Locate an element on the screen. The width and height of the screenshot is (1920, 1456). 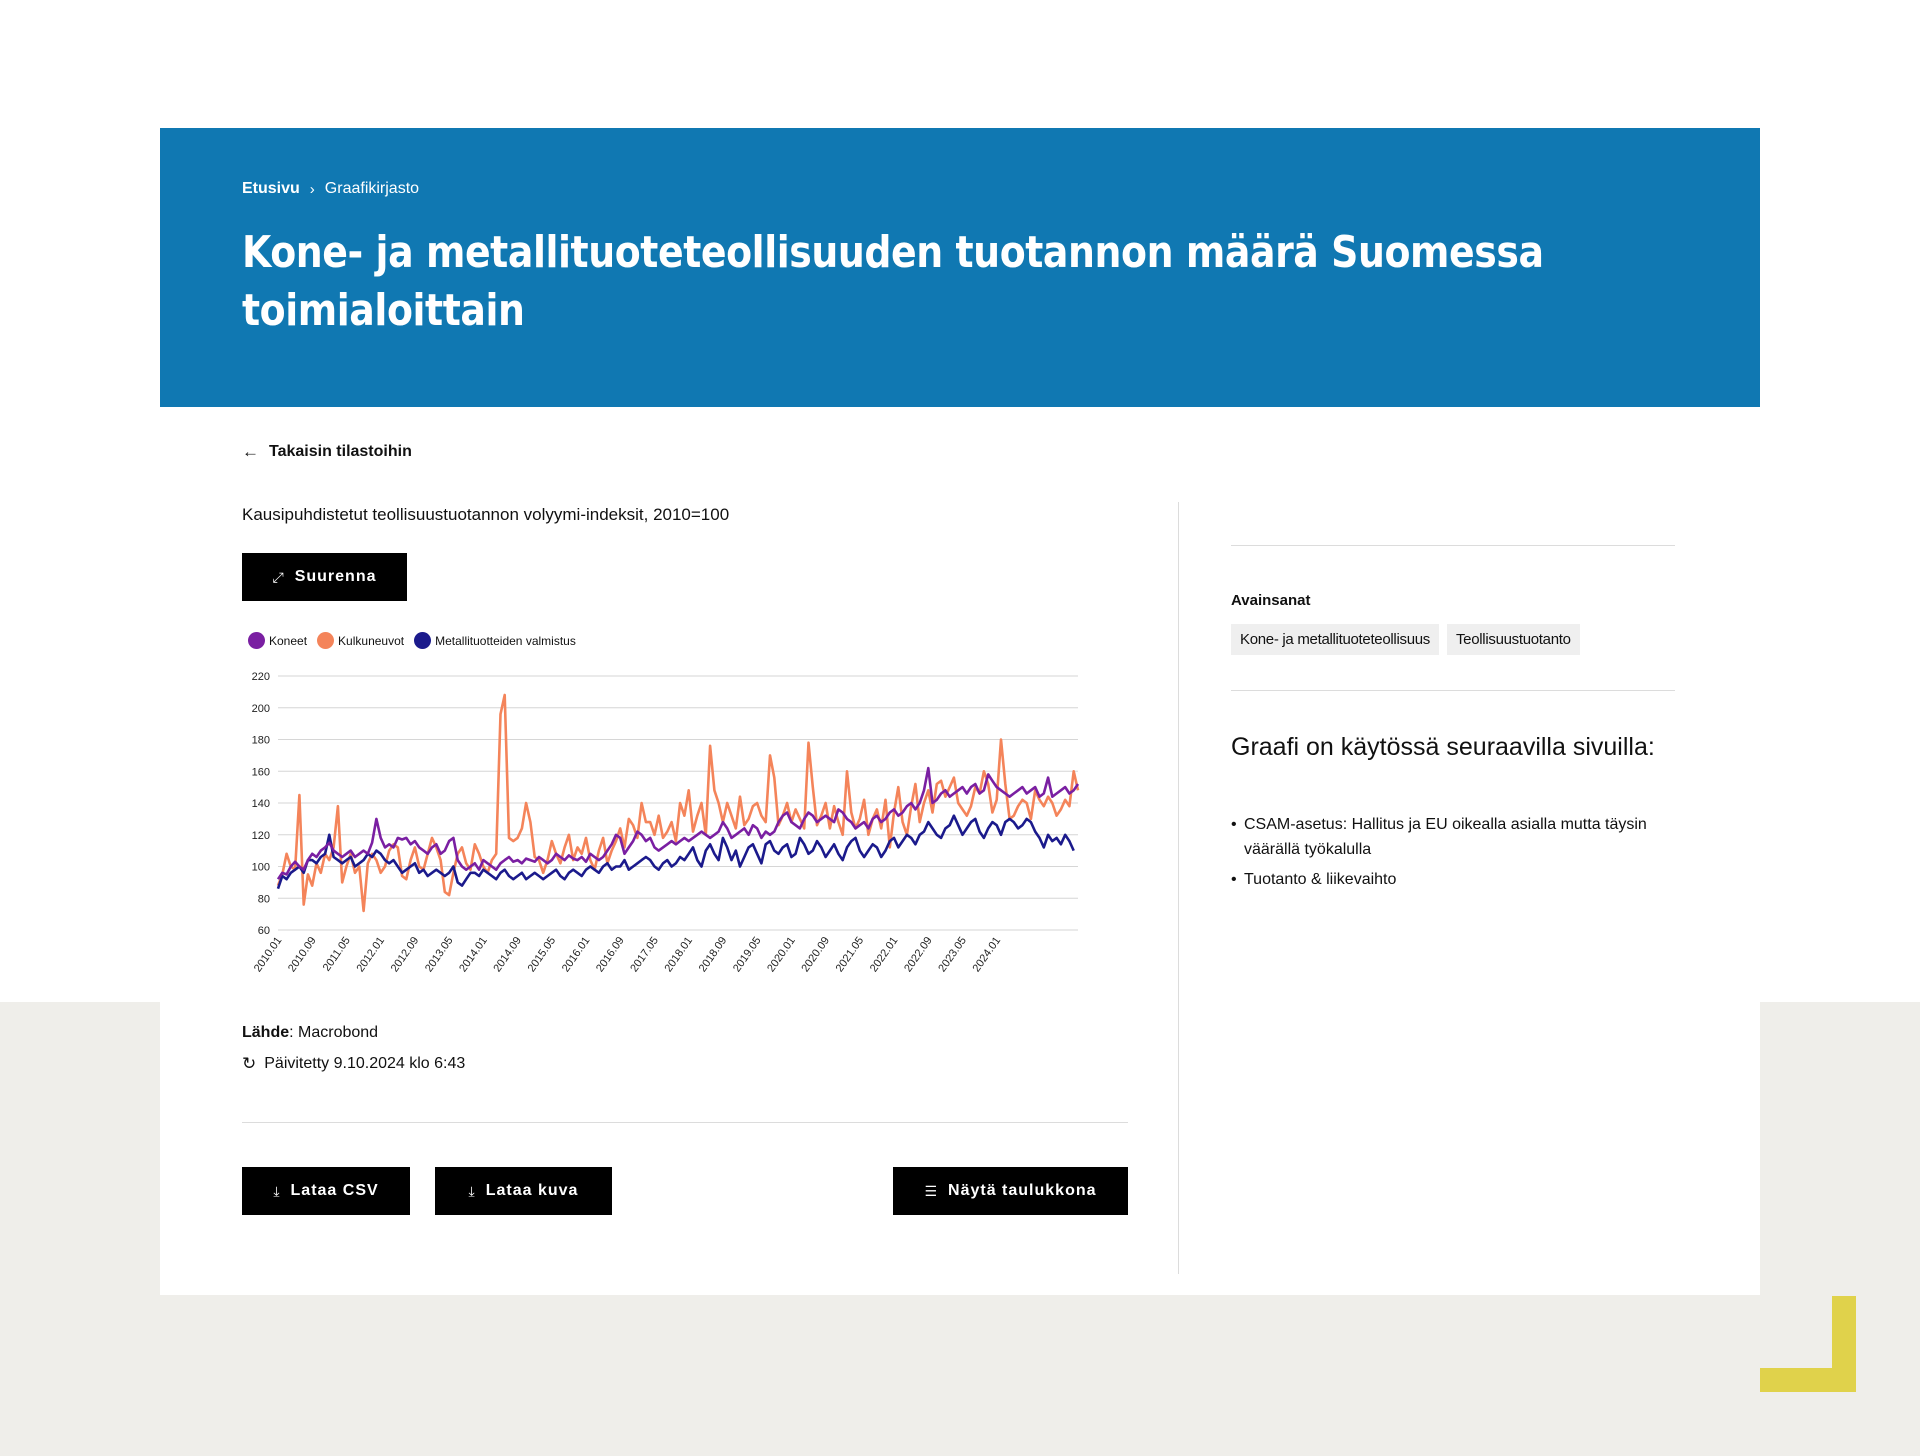
y-tick-label: 180 is located at coordinates (261, 741).